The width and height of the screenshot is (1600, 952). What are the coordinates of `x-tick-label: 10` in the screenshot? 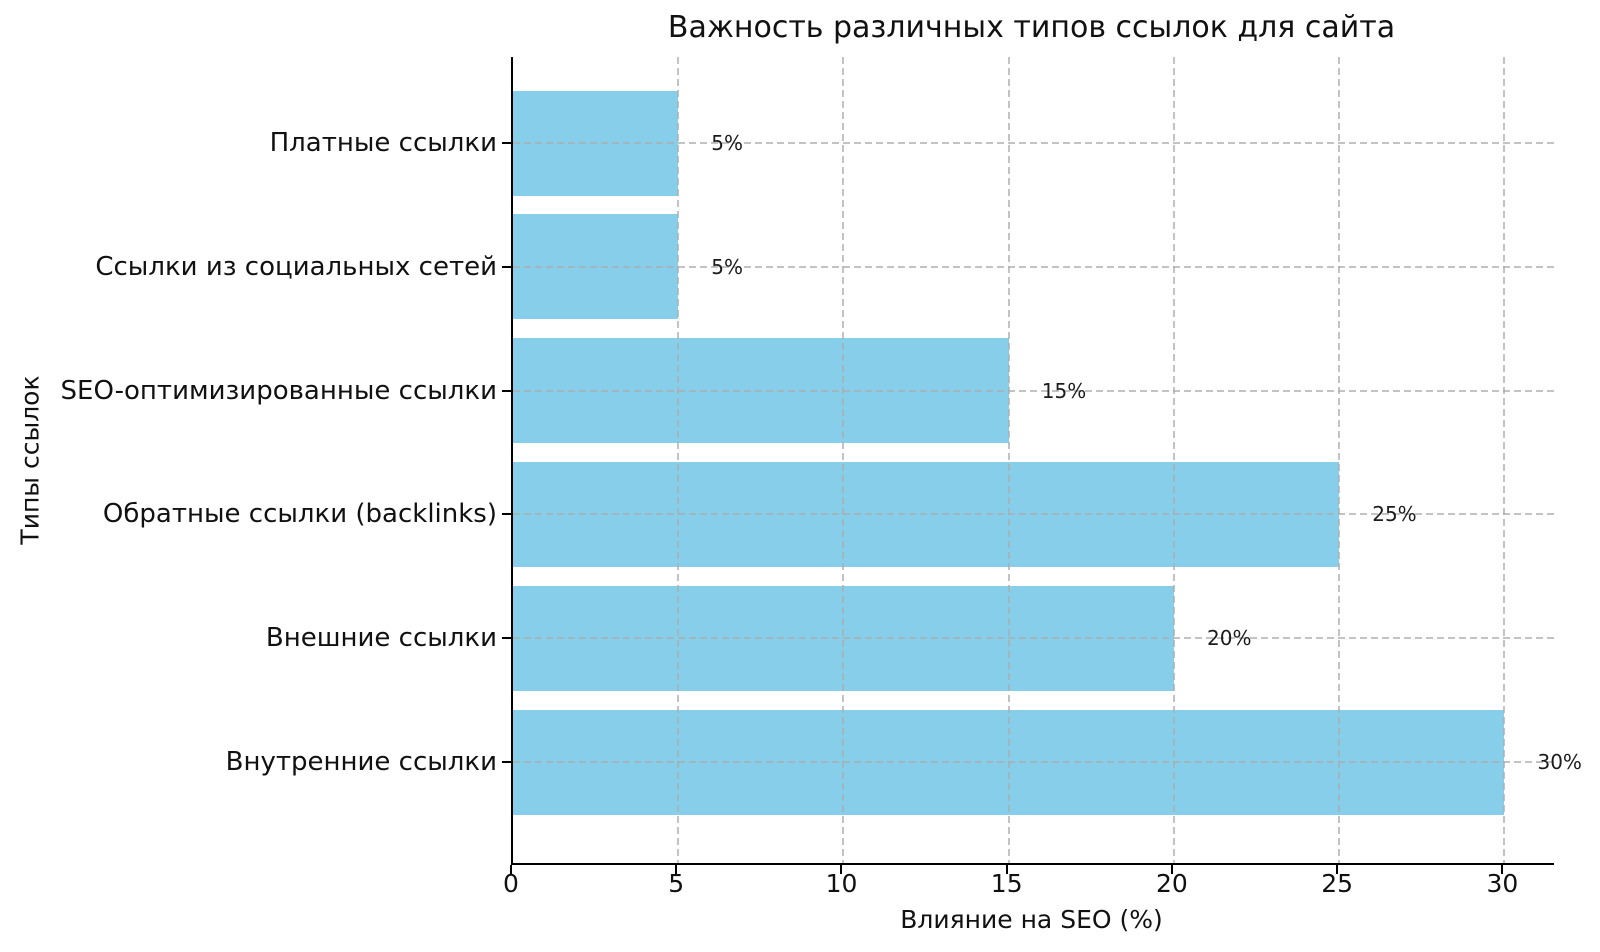 It's located at (841, 883).